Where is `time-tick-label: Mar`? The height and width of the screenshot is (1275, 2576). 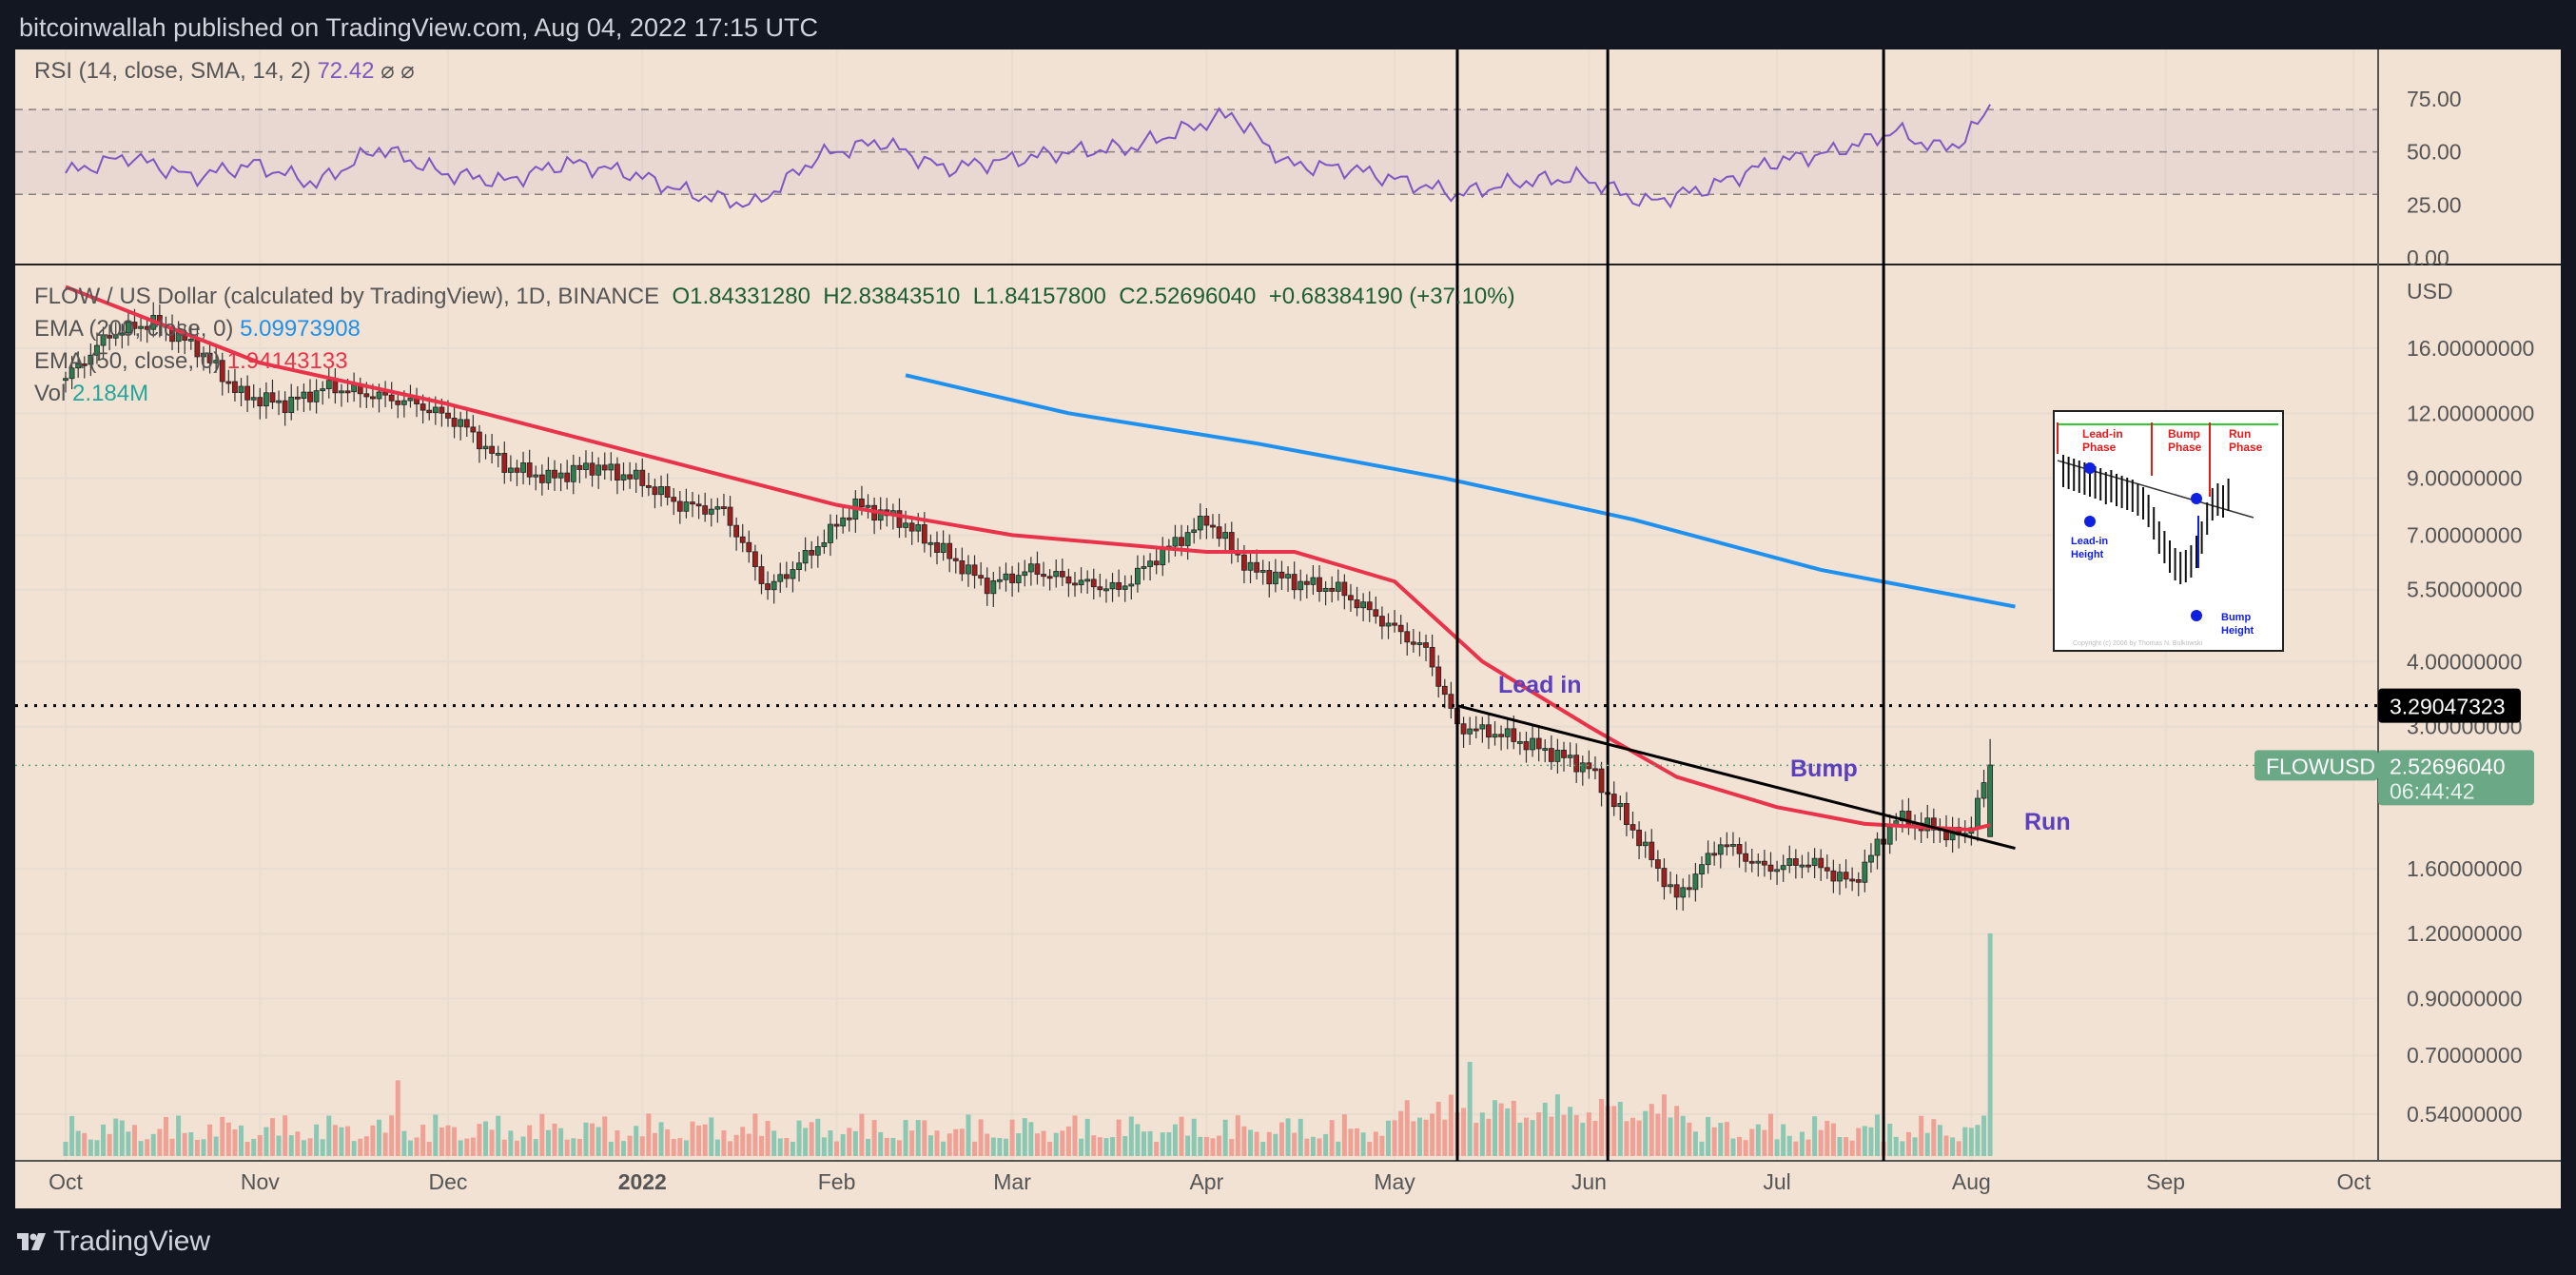
time-tick-label: Mar is located at coordinates (1012, 1181).